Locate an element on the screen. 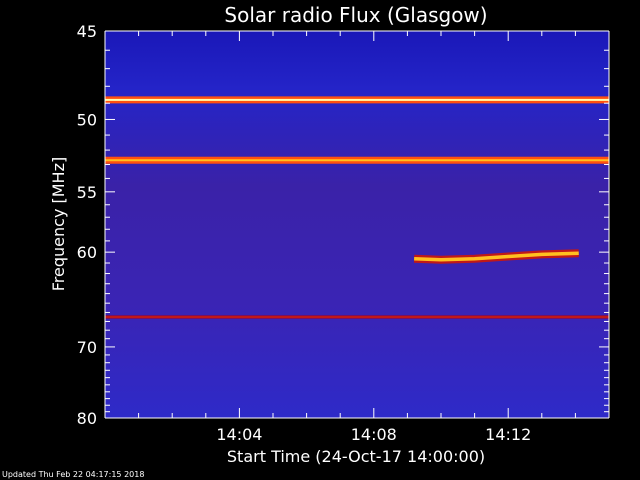 Image resolution: width=640 pixels, height=480 pixels. y-tick-label: 45 is located at coordinates (87, 31).